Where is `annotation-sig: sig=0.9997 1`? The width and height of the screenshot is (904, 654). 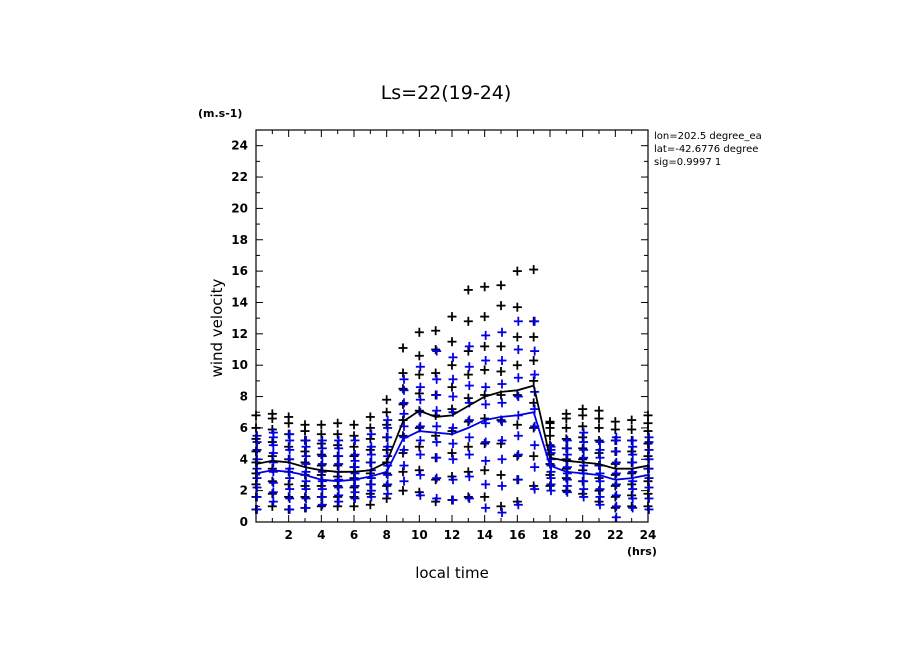 annotation-sig: sig=0.9997 1 is located at coordinates (687, 162).